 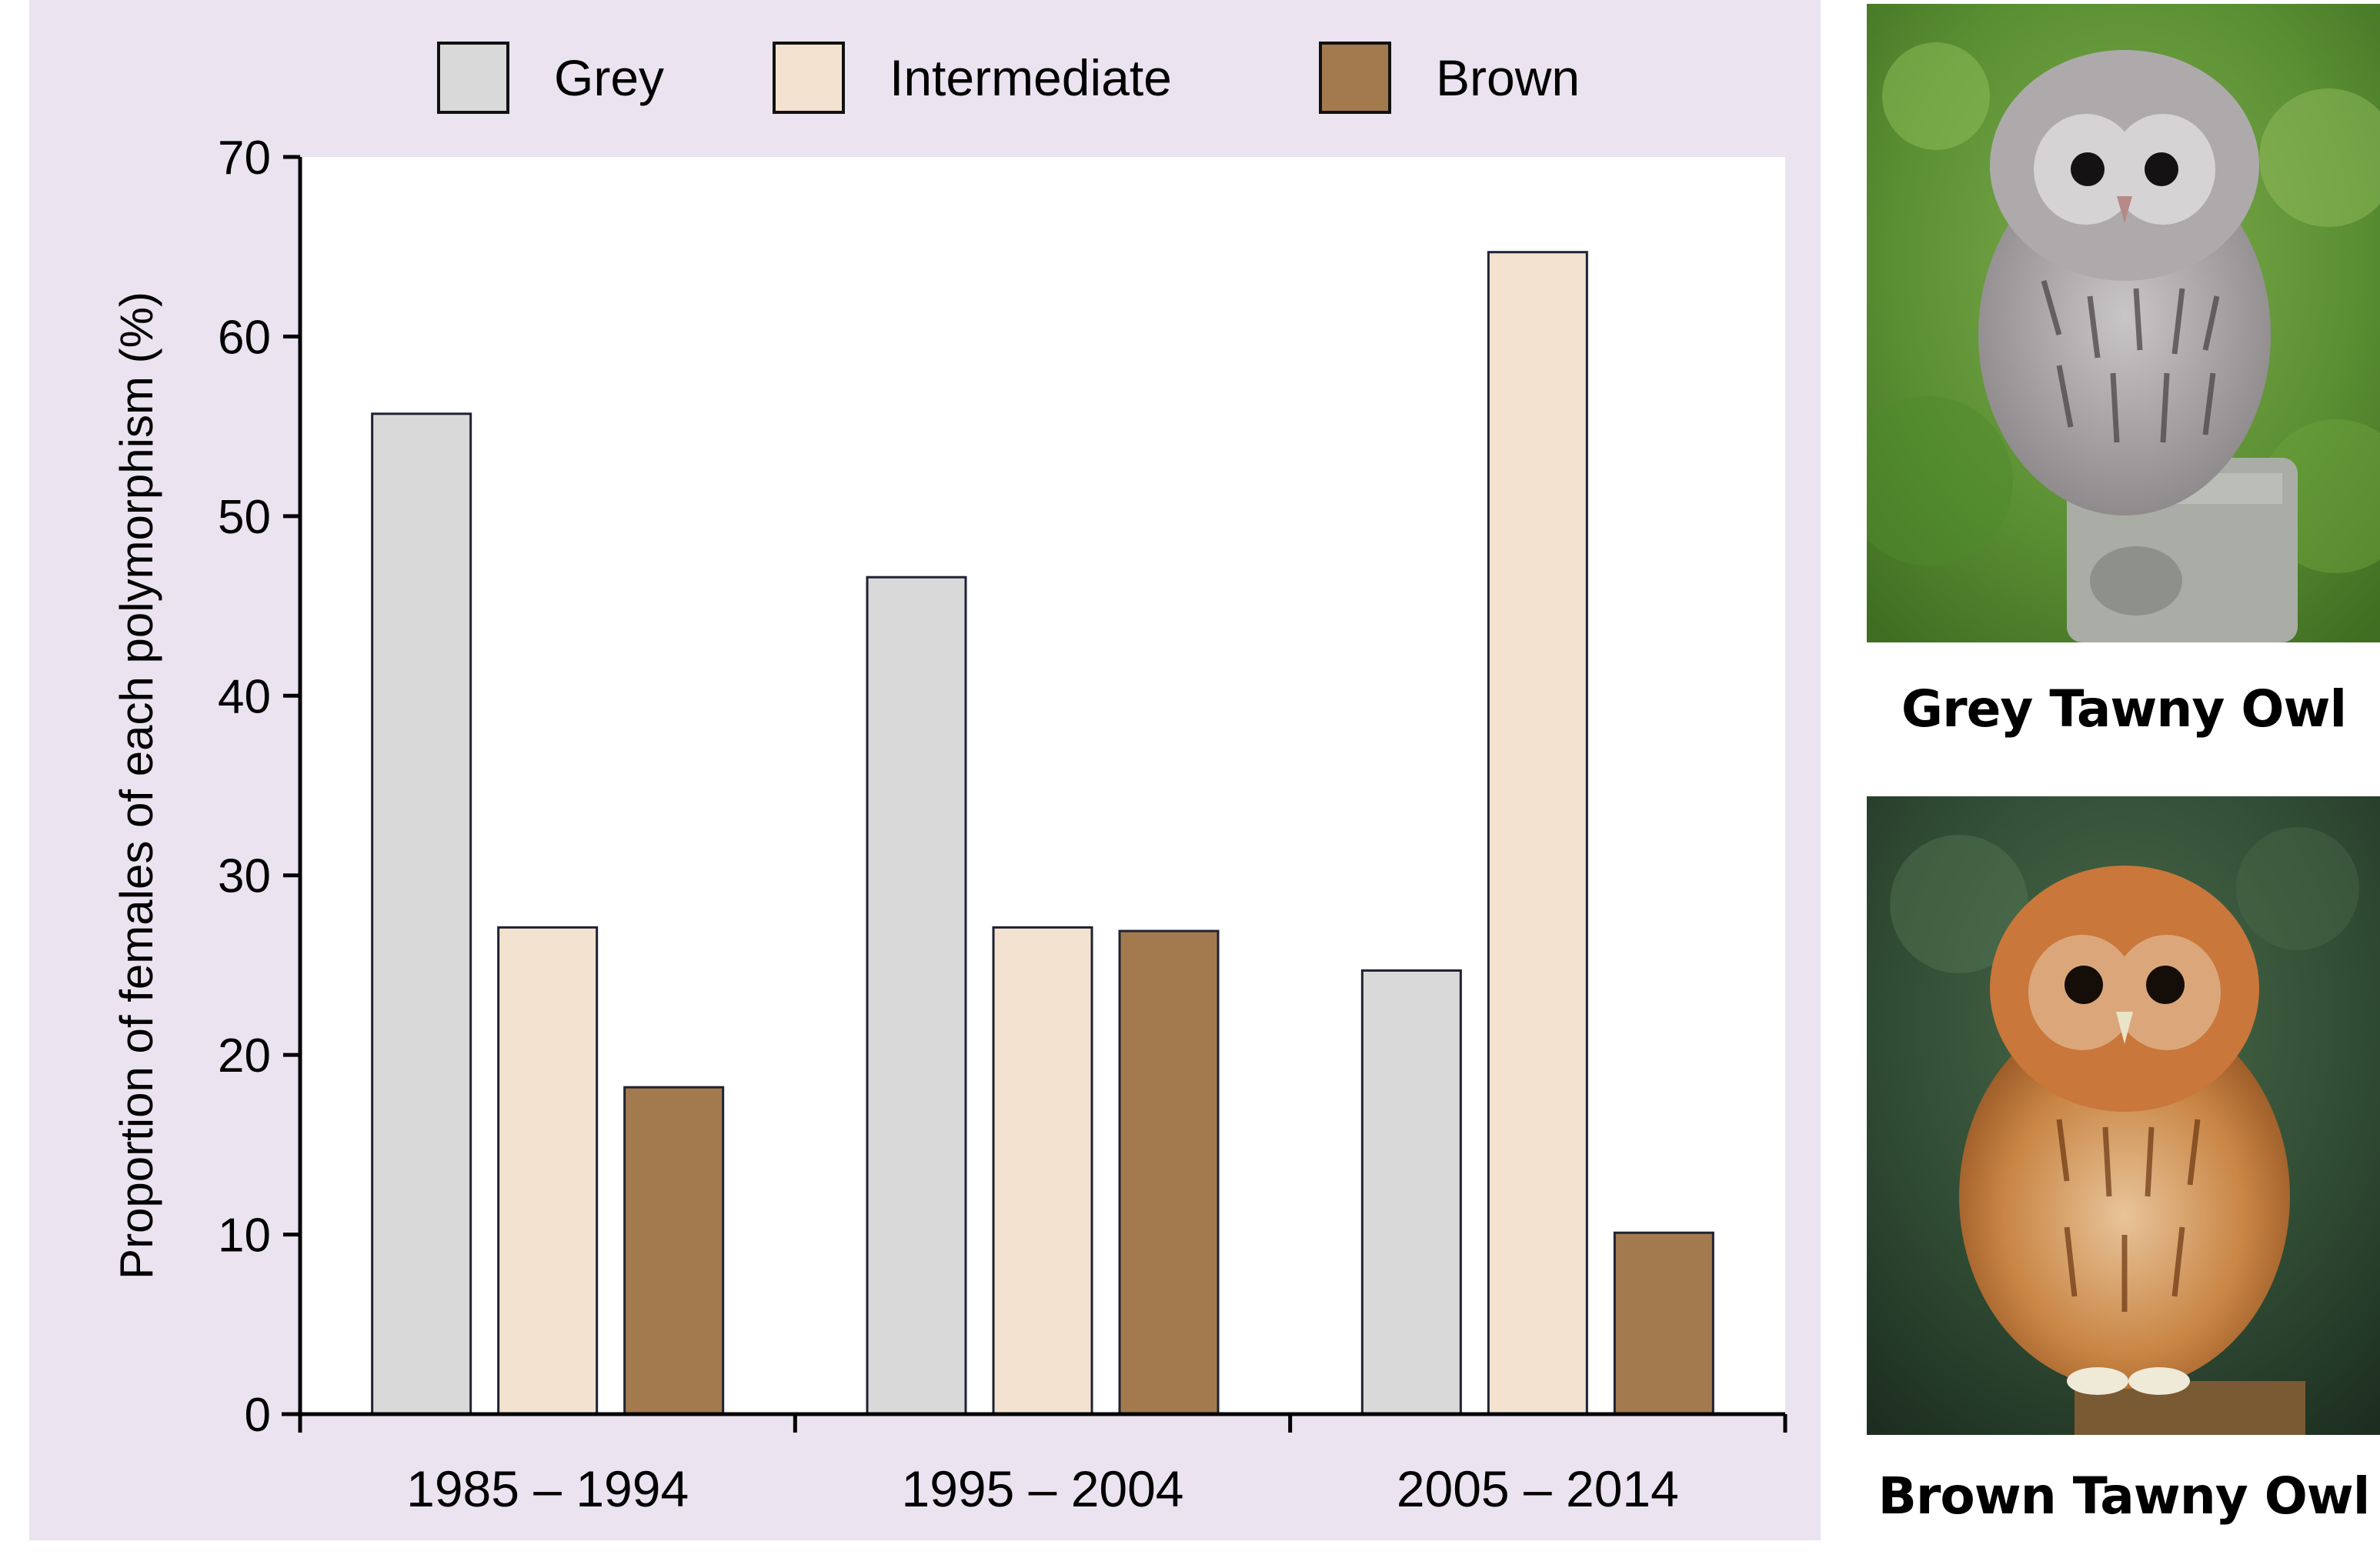 I want to click on legend-label-intermediate: Intermediate, so click(x=1031, y=77).